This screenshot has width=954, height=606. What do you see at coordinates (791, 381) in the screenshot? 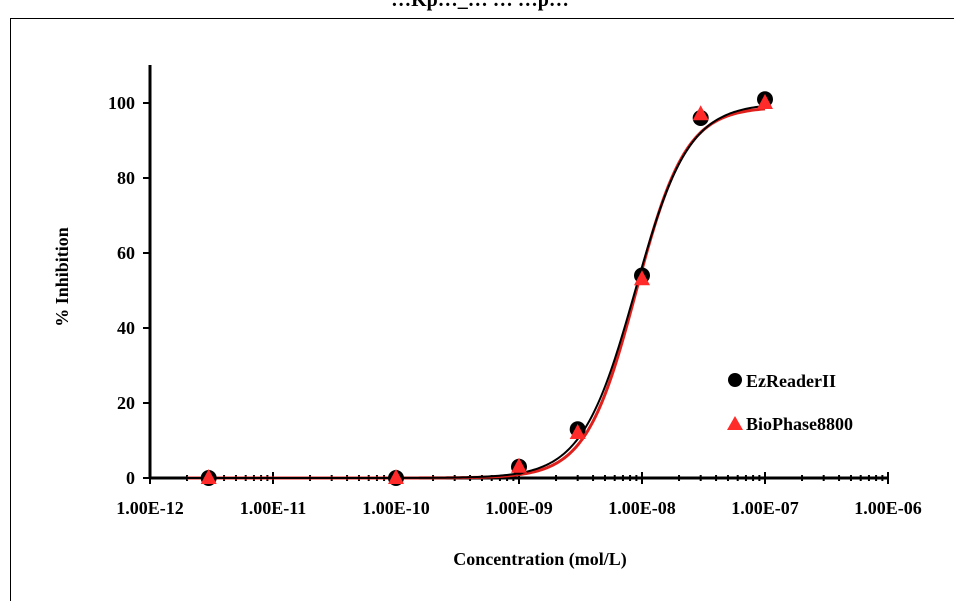
I see `legend-label-ezreaderii: EzReaderII` at bounding box center [791, 381].